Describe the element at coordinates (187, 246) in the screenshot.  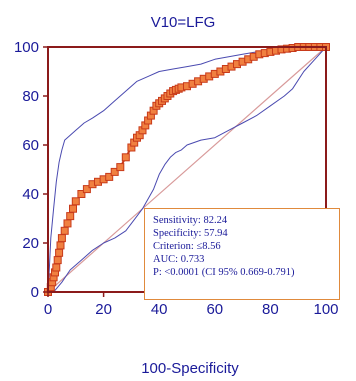
I see `stat-criterion: Criterion: ≤8.56` at that location.